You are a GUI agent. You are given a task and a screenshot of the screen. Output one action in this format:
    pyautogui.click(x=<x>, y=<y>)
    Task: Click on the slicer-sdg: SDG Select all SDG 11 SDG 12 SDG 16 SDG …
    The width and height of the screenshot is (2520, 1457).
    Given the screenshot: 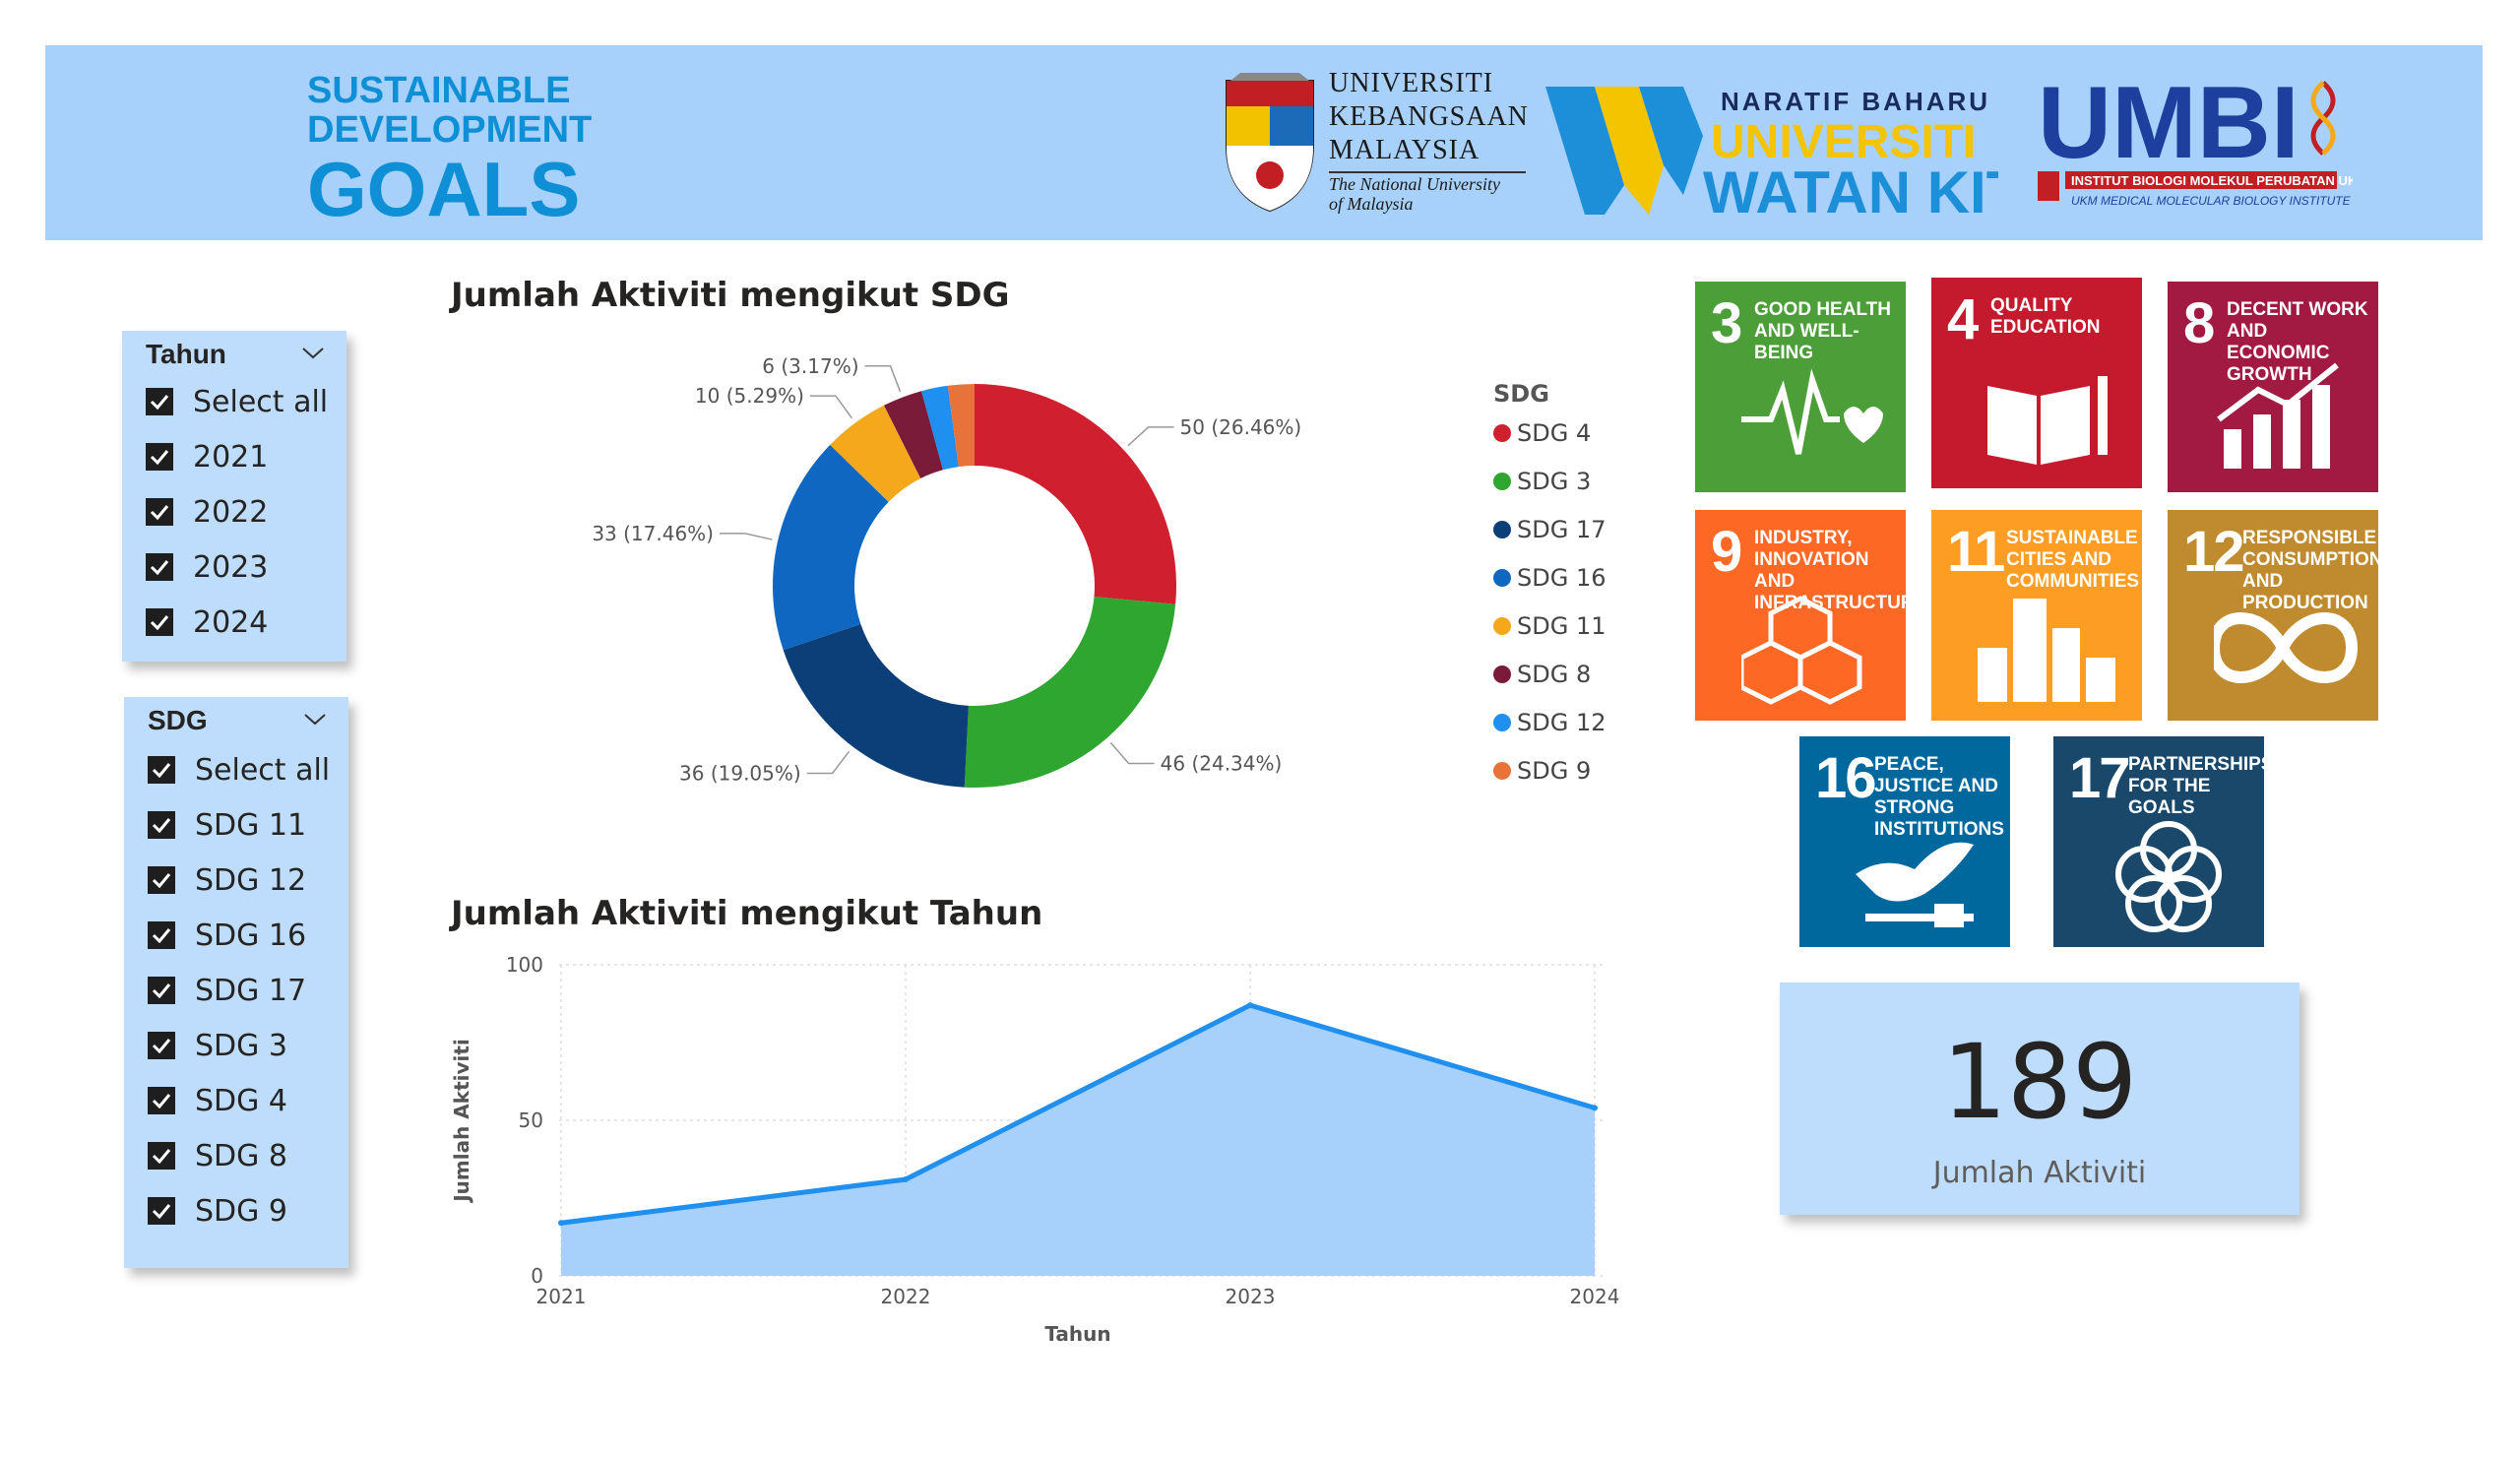 What is the action you would take?
    pyautogui.click(x=236, y=982)
    